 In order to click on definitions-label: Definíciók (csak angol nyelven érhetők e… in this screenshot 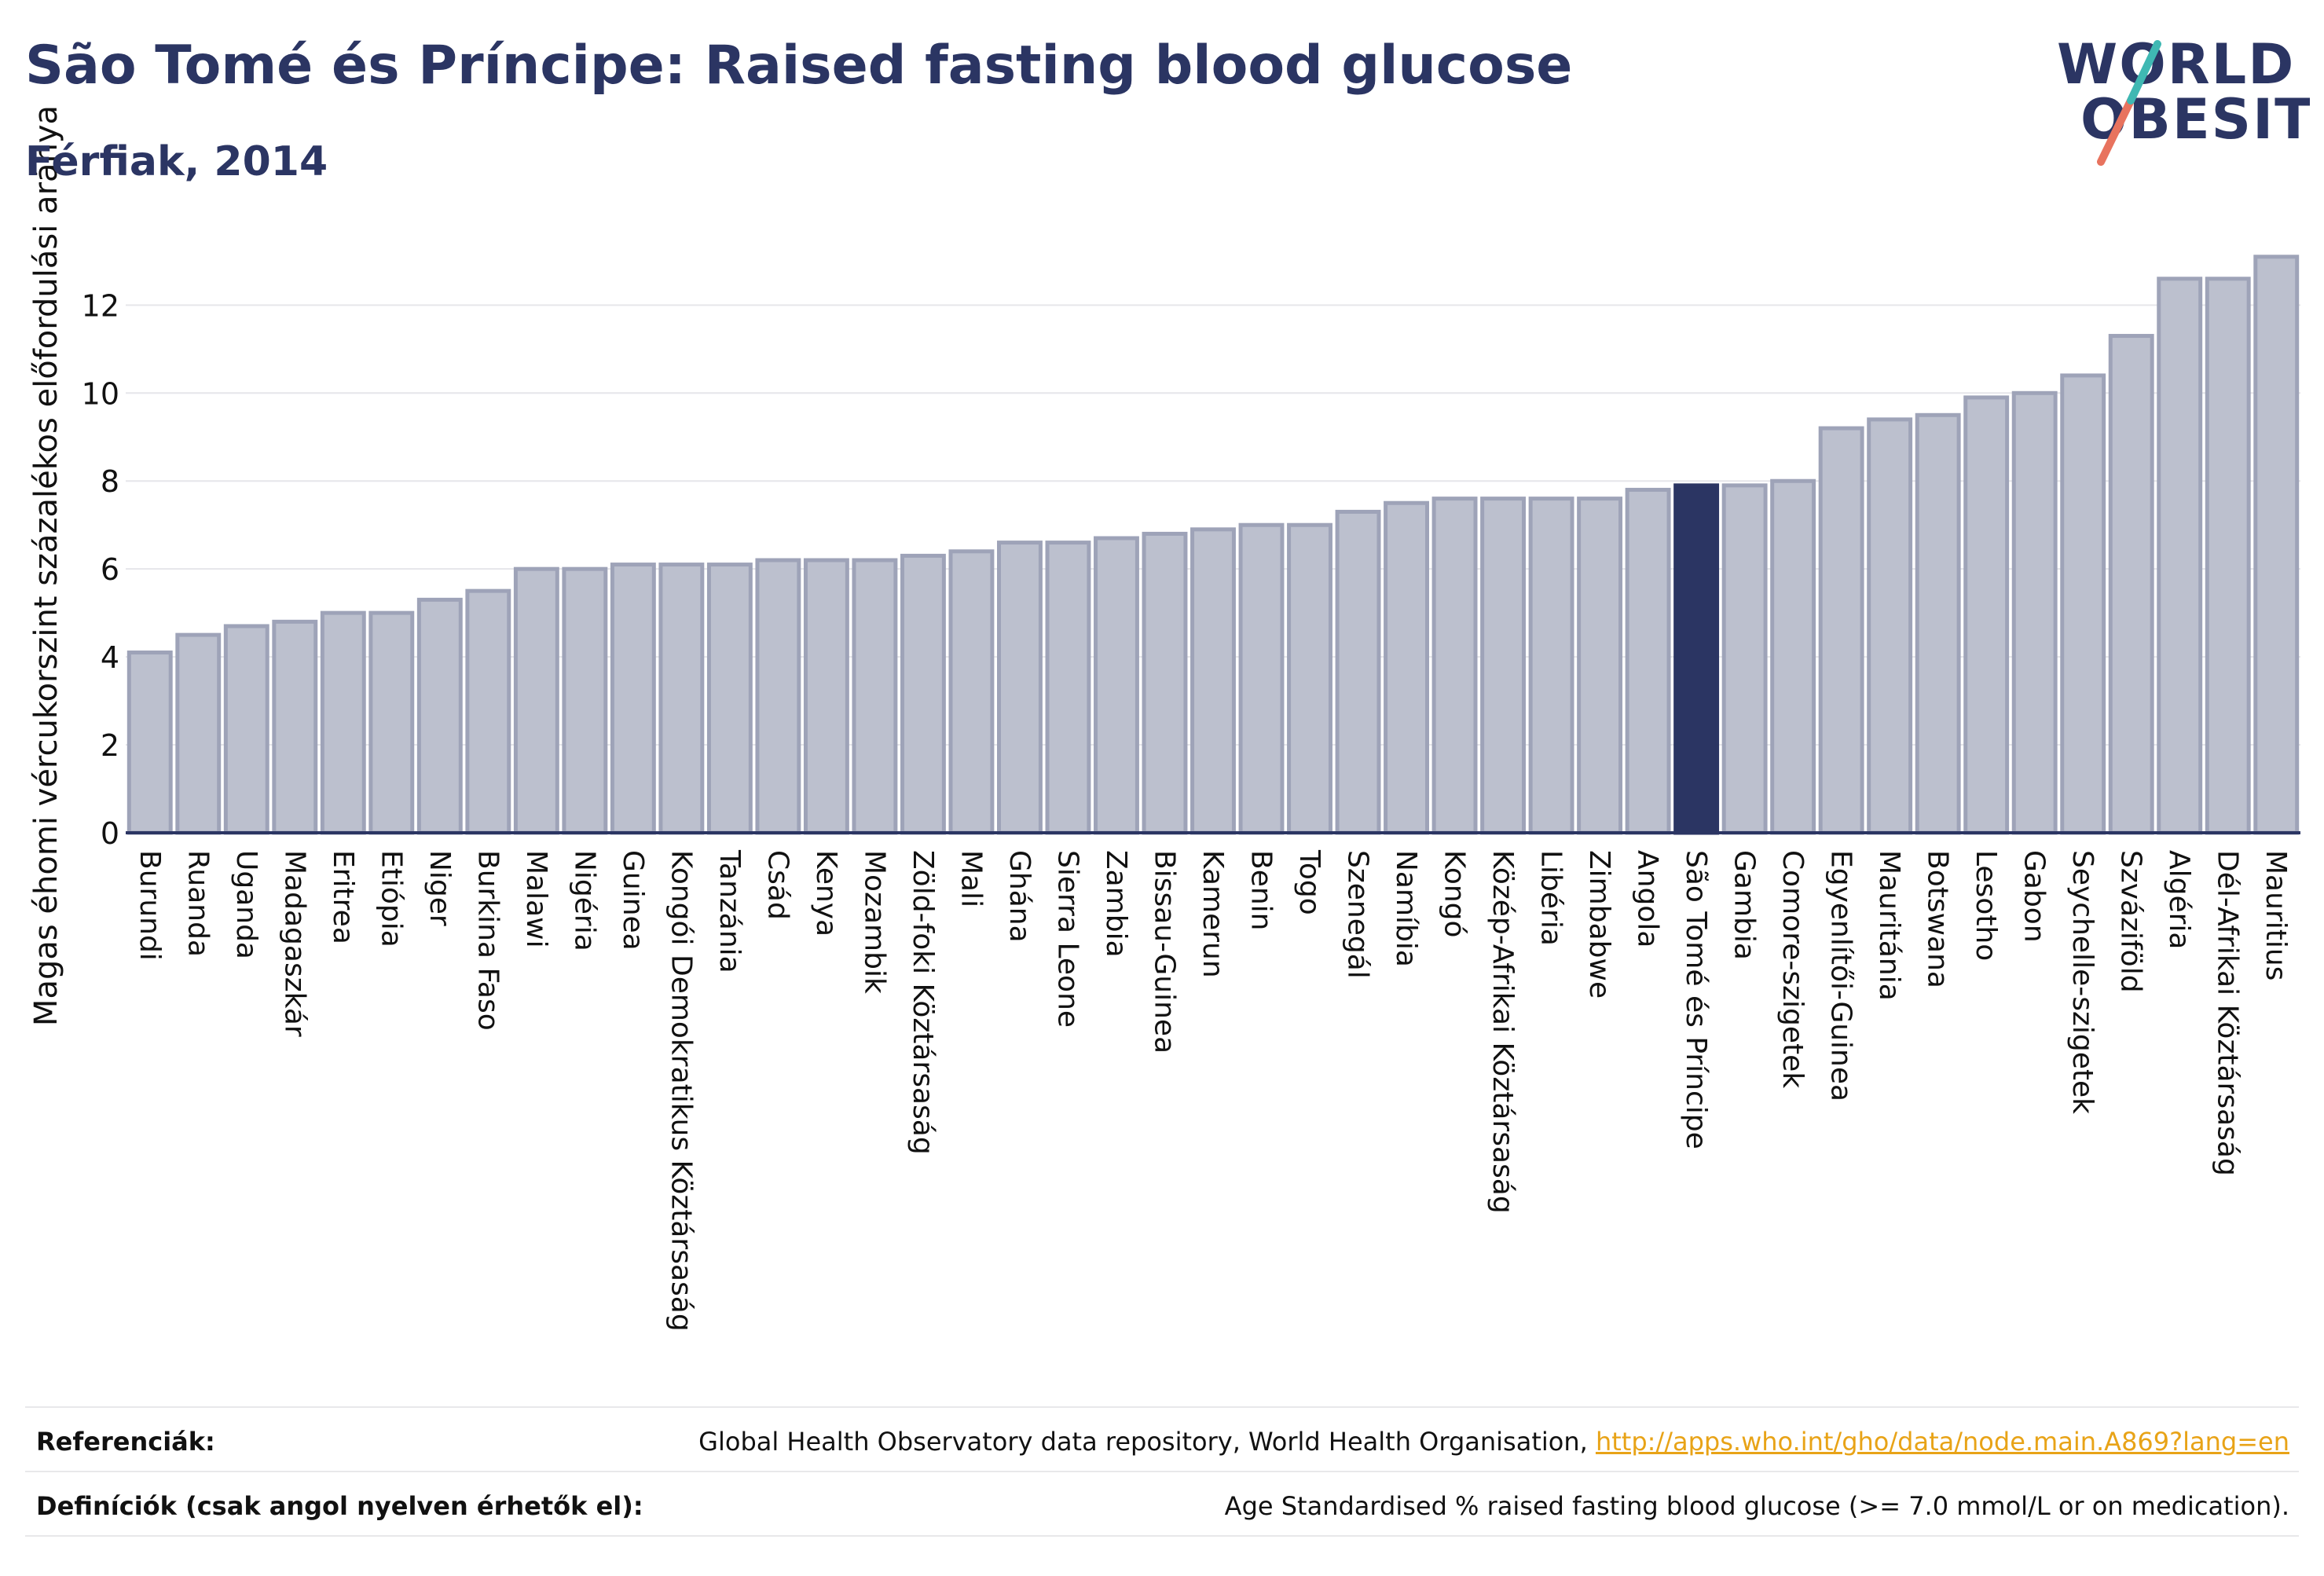, I will do `click(339, 1506)`.